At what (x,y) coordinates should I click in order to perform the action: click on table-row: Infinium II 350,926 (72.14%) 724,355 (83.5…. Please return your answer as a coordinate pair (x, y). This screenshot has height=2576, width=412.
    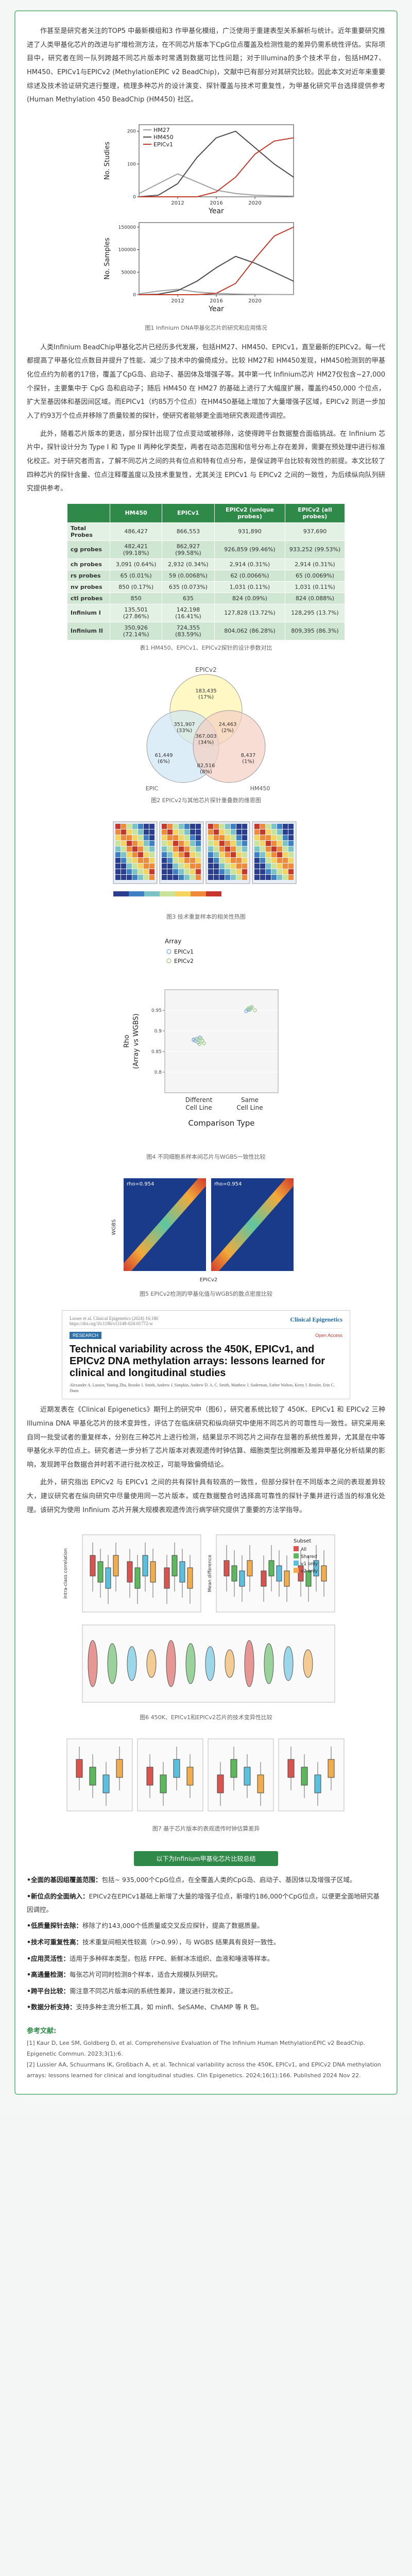
    Looking at the image, I should click on (206, 630).